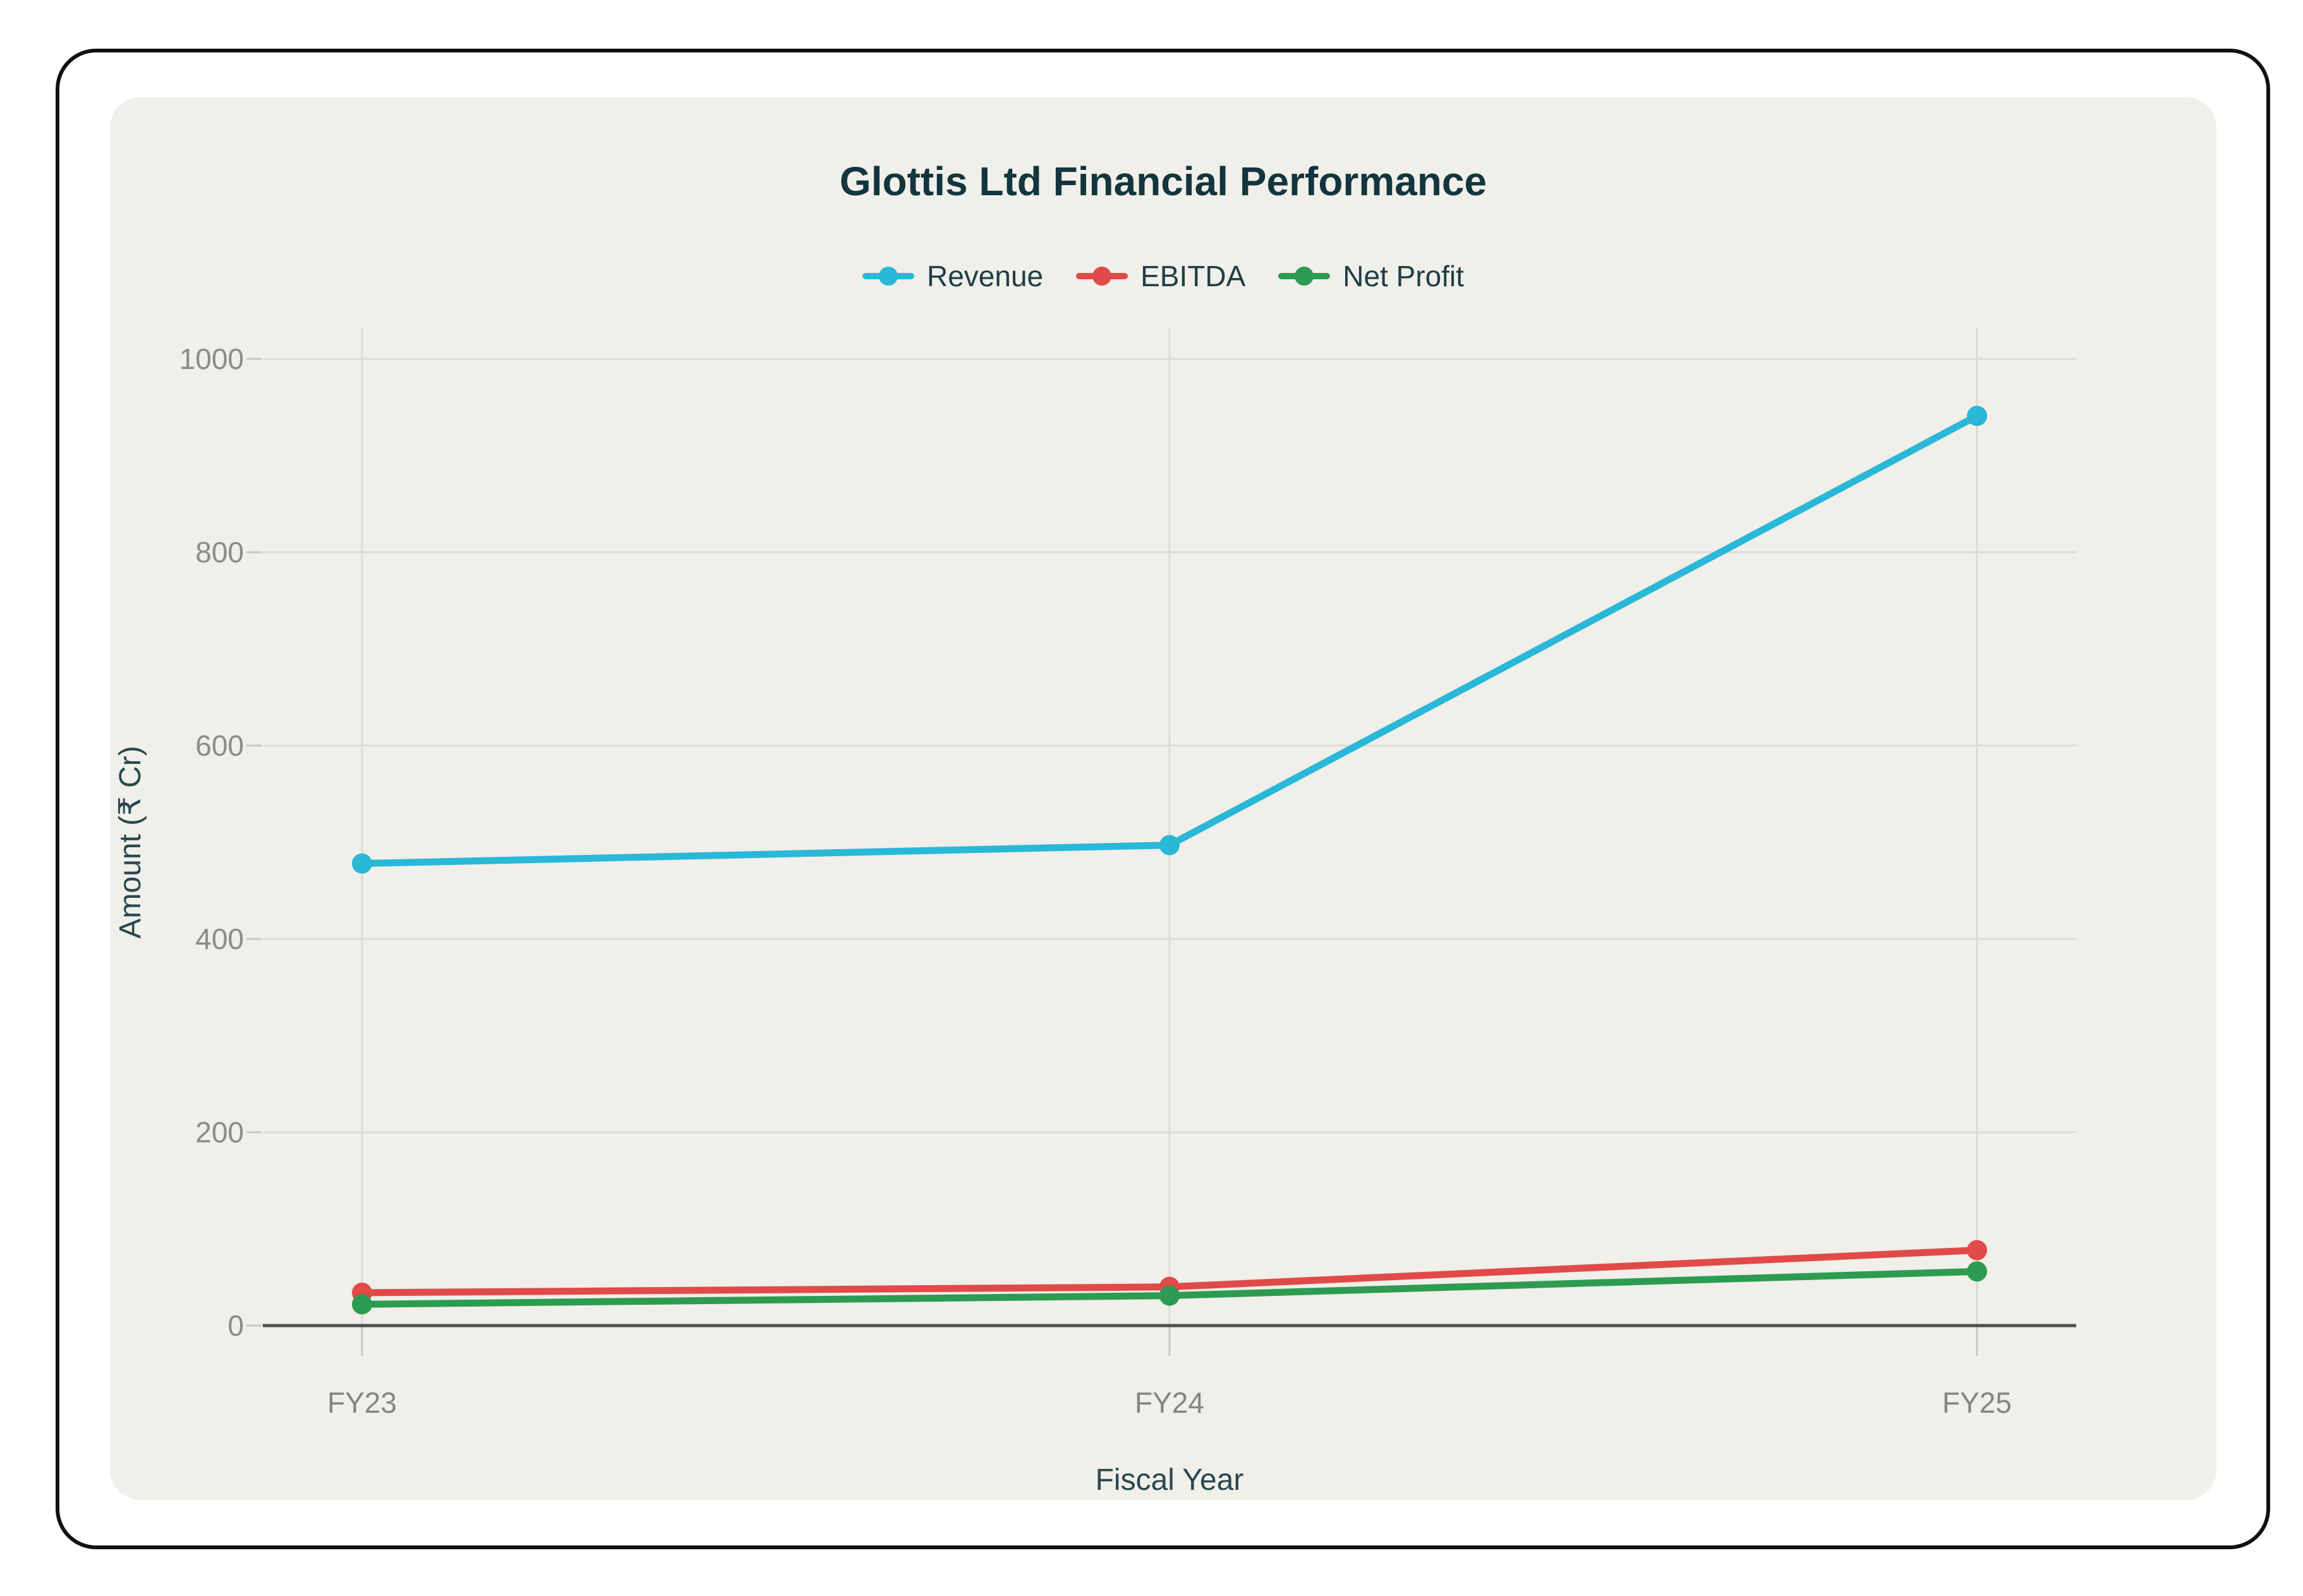 This screenshot has width=2303, height=1596. I want to click on y-tick-label-200: 200, so click(219, 1132).